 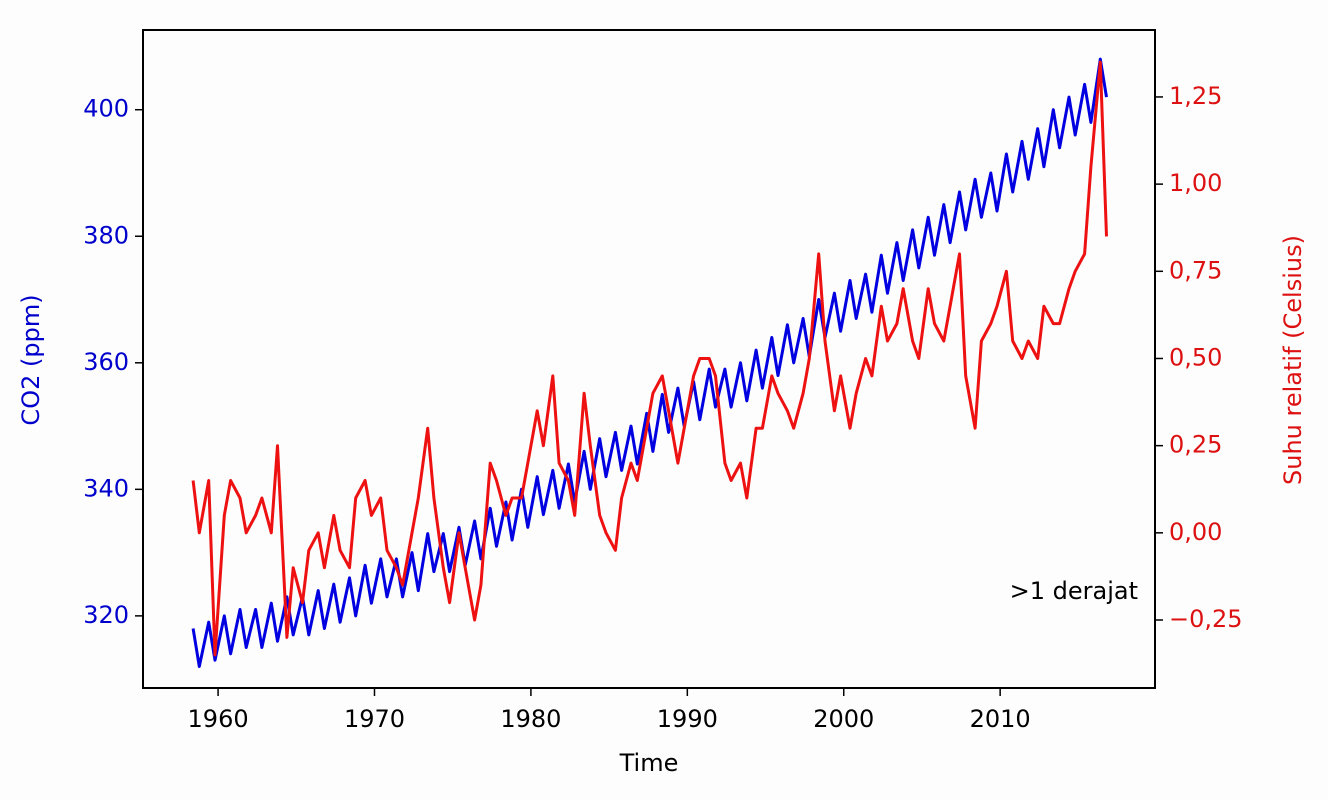 What do you see at coordinates (1195, 357) in the screenshot?
I see `y2-tick-label: 0,50` at bounding box center [1195, 357].